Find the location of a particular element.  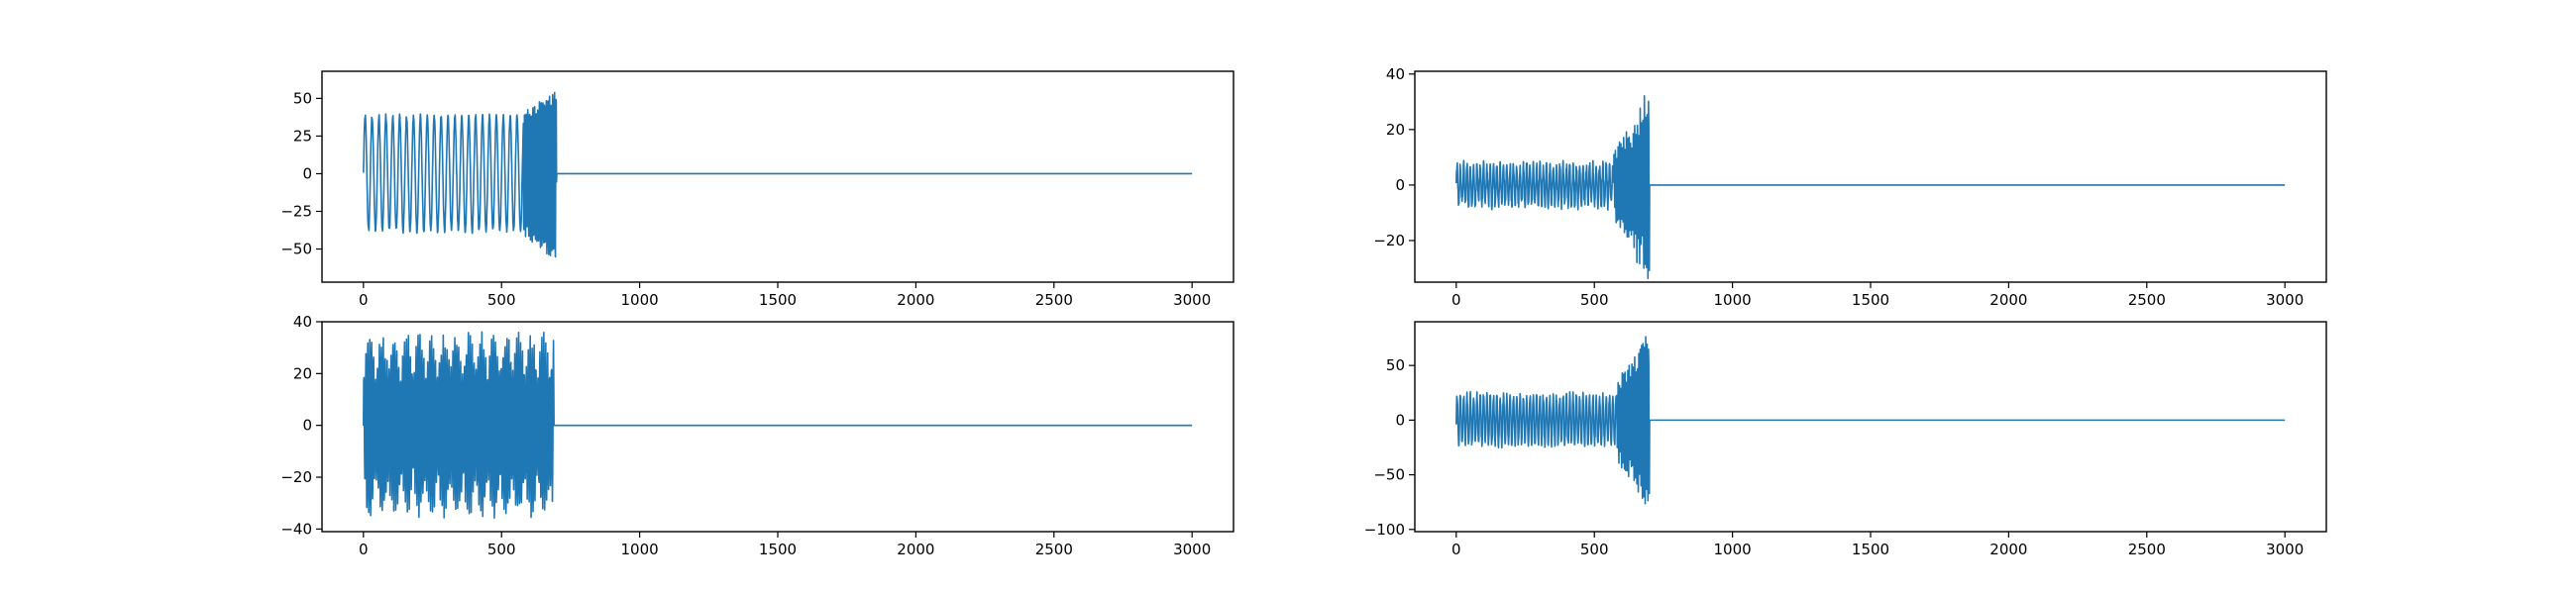

y-tick-label: −40 is located at coordinates (296, 529).